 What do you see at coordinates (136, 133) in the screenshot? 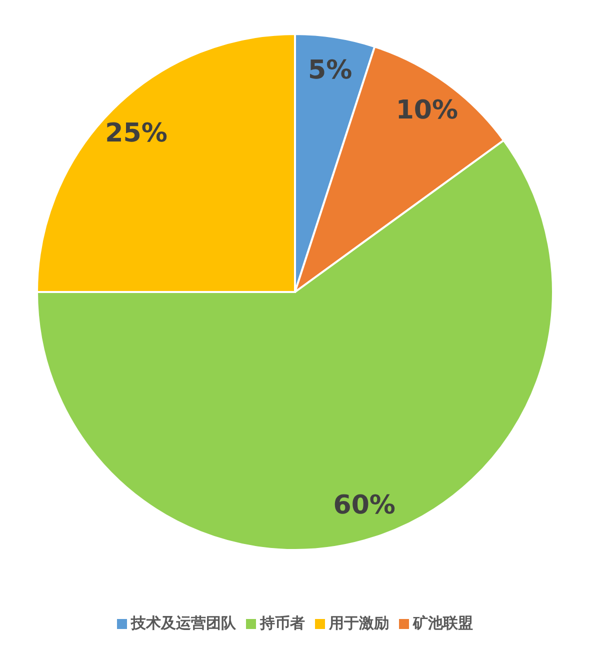
I see `data-label: 25%` at bounding box center [136, 133].